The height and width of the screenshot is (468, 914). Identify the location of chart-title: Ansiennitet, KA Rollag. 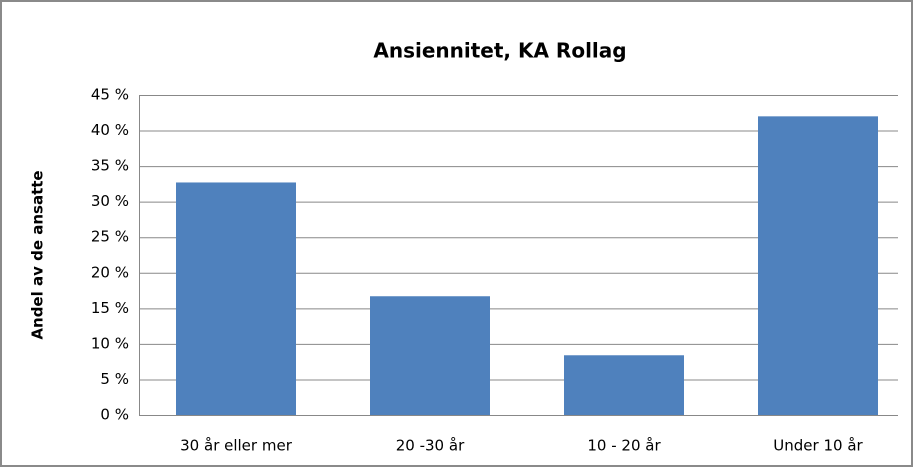
(499, 51).